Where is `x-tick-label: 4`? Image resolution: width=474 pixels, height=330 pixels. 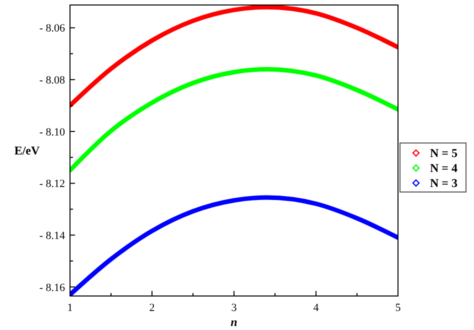 x-tick-label: 4 is located at coordinates (316, 308).